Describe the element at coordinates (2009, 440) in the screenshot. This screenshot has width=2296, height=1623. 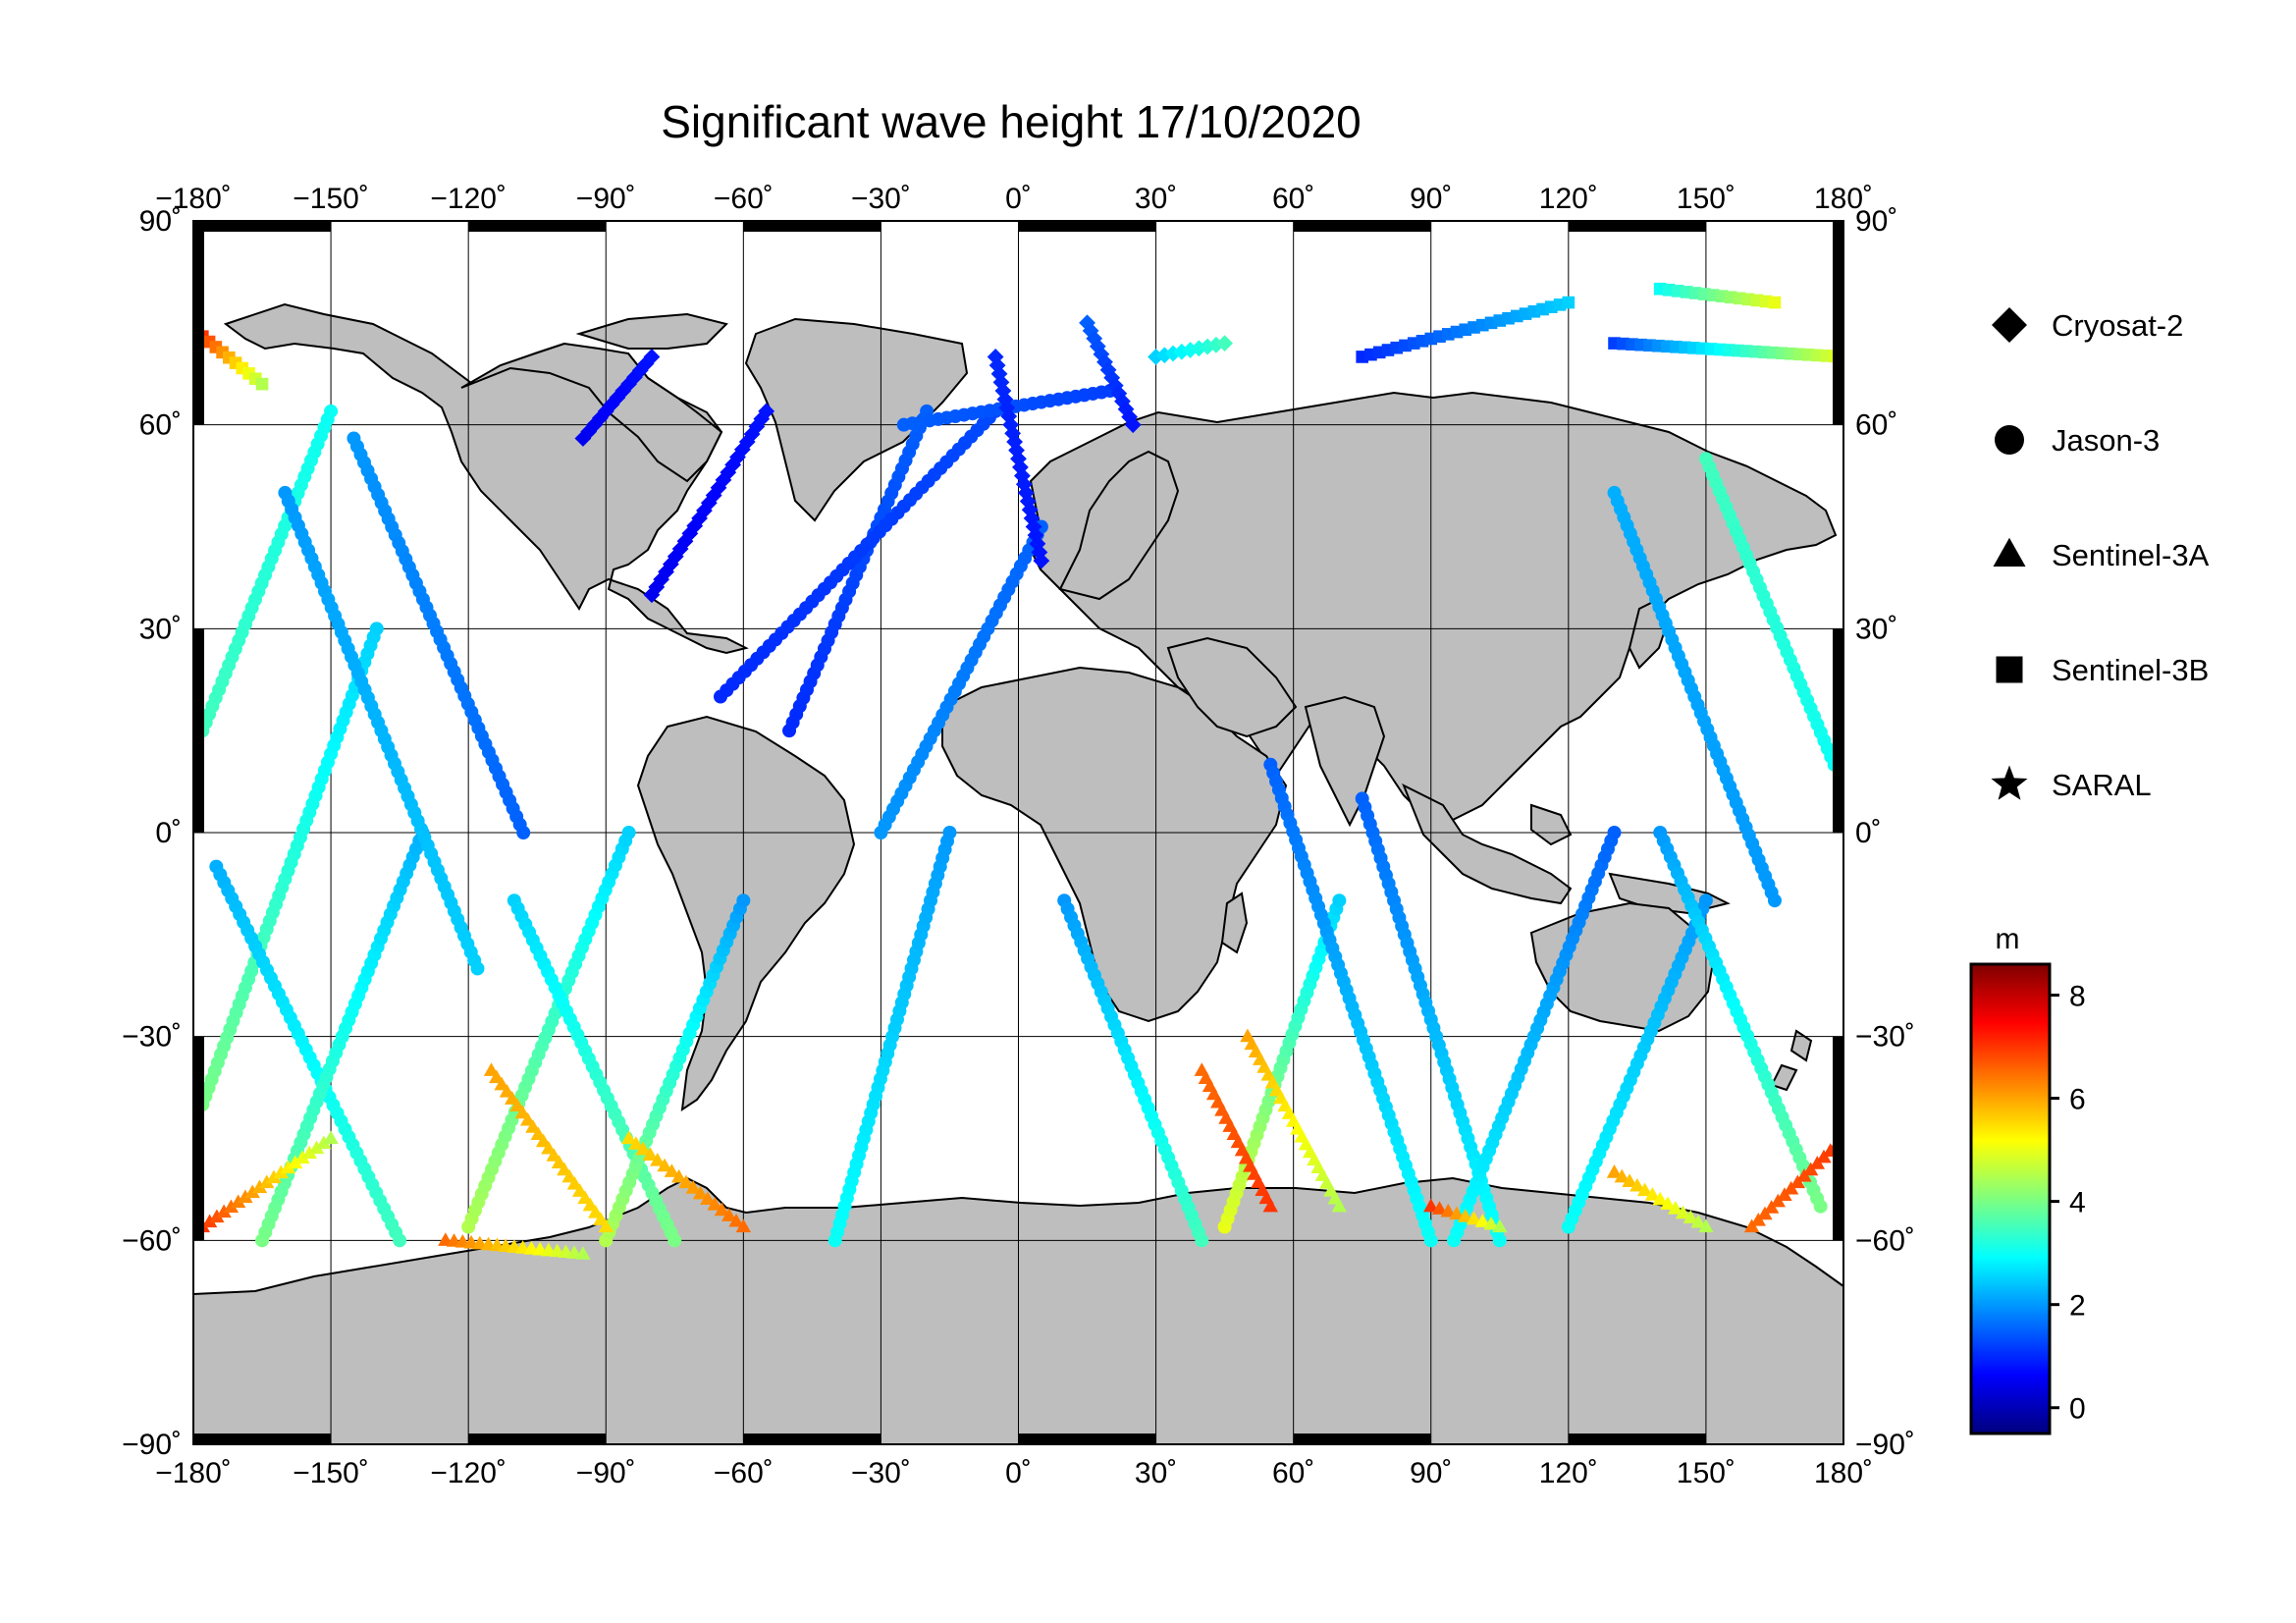
I see `circle-symbol-icon` at that location.